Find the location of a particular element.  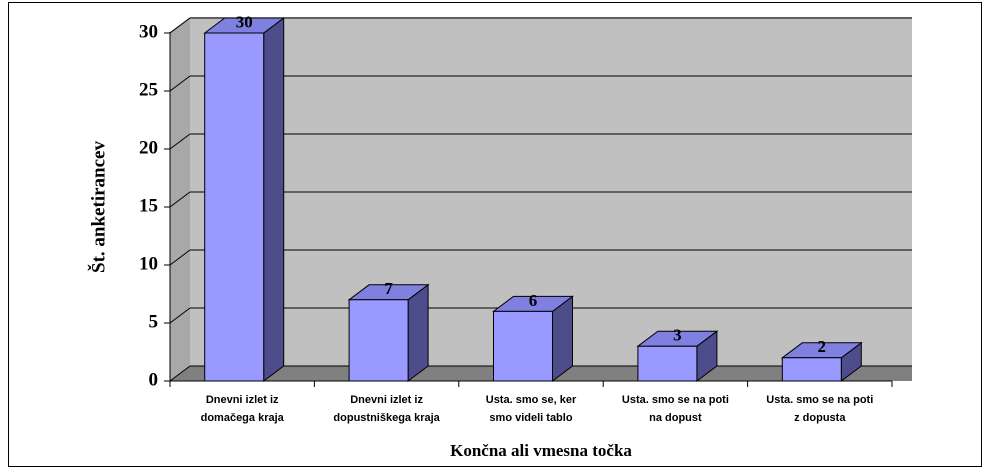

y-axis-title: Št. anketirancev is located at coordinates (98, 207).